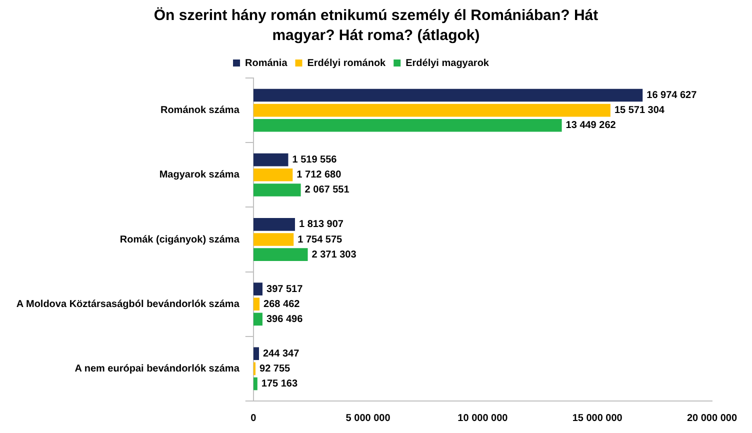 The image size is (752, 433). Describe the element at coordinates (199, 175) in the screenshot. I see `y-tick-label: Magyarok száma` at that location.